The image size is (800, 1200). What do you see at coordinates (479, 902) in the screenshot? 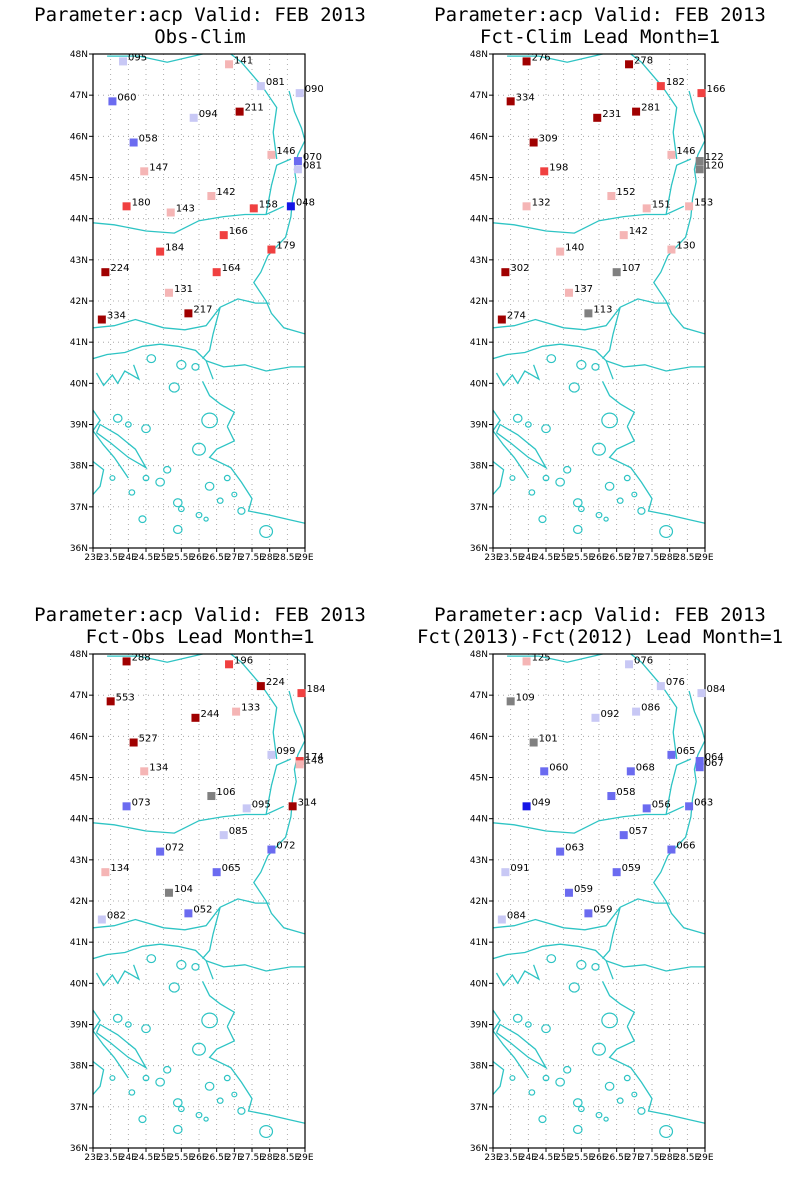
I see `lat-tick-label: 42N` at bounding box center [479, 902].